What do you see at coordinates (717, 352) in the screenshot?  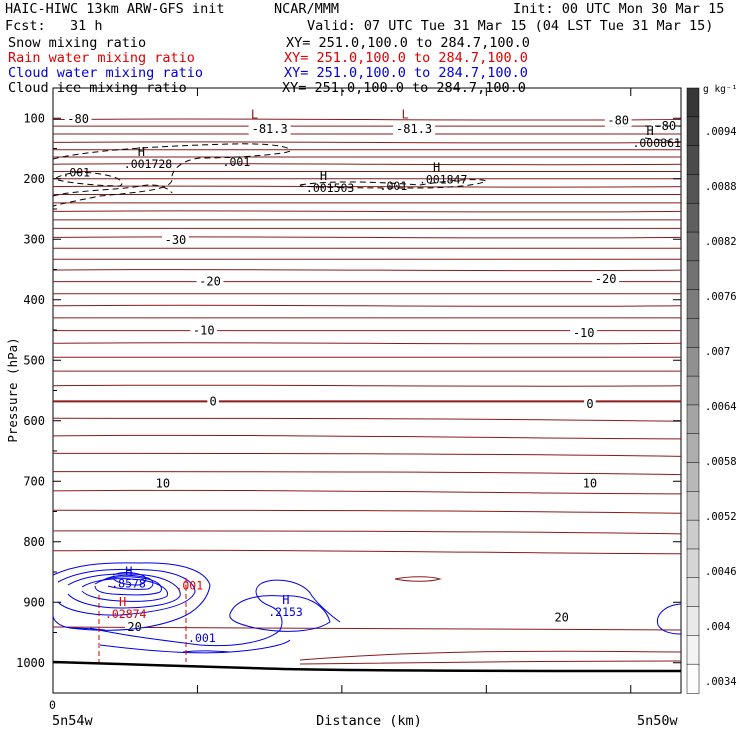 I see `colorbar-tick-label: .007` at bounding box center [717, 352].